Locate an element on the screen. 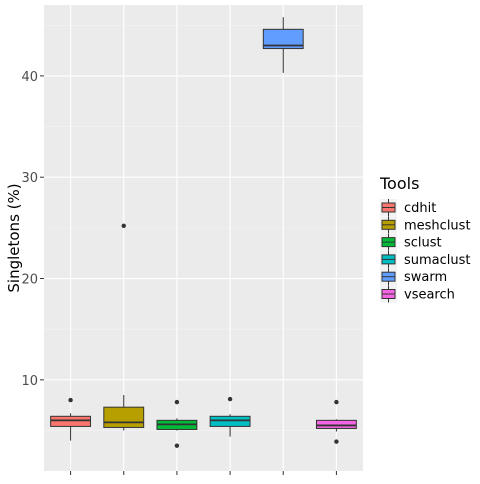 The image size is (480, 484). y-axis-label: Singletons (%) is located at coordinates (14, 237).